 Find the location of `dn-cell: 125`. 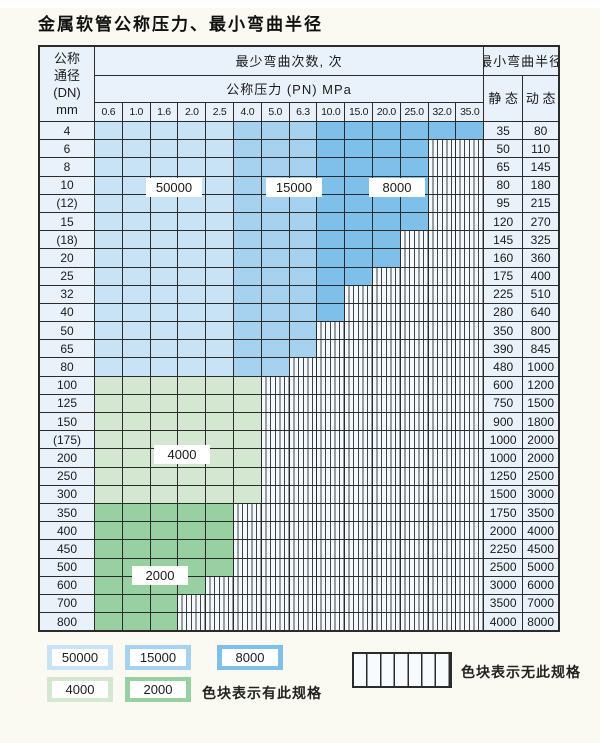

dn-cell: 125 is located at coordinates (67, 403).